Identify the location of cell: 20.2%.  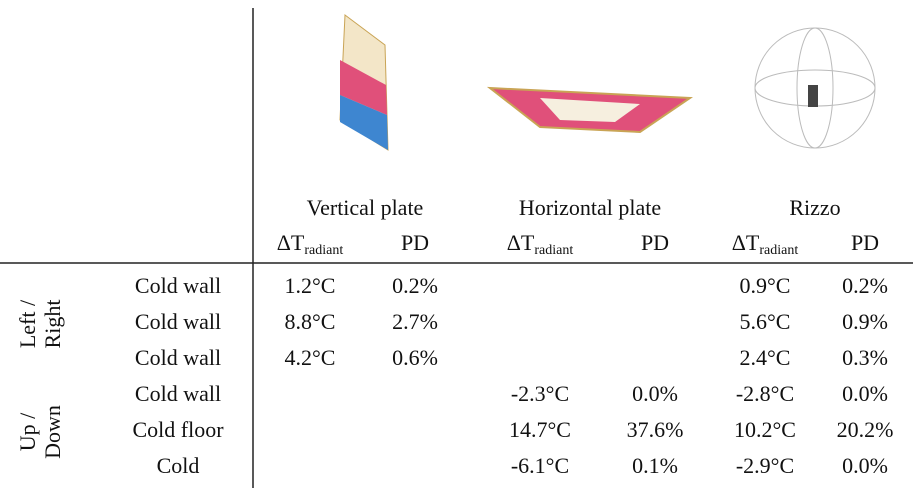
(865, 429).